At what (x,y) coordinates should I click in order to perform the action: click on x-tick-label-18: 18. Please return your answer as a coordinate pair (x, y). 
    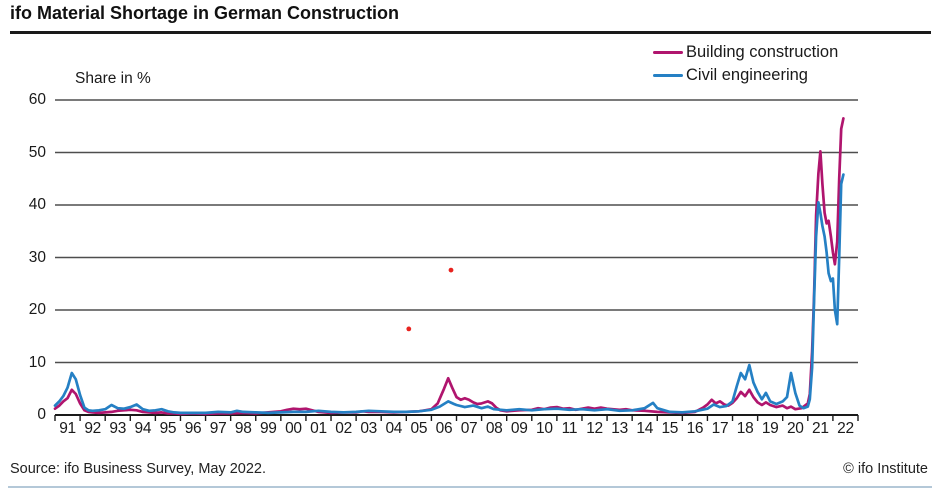
    Looking at the image, I should click on (745, 428).